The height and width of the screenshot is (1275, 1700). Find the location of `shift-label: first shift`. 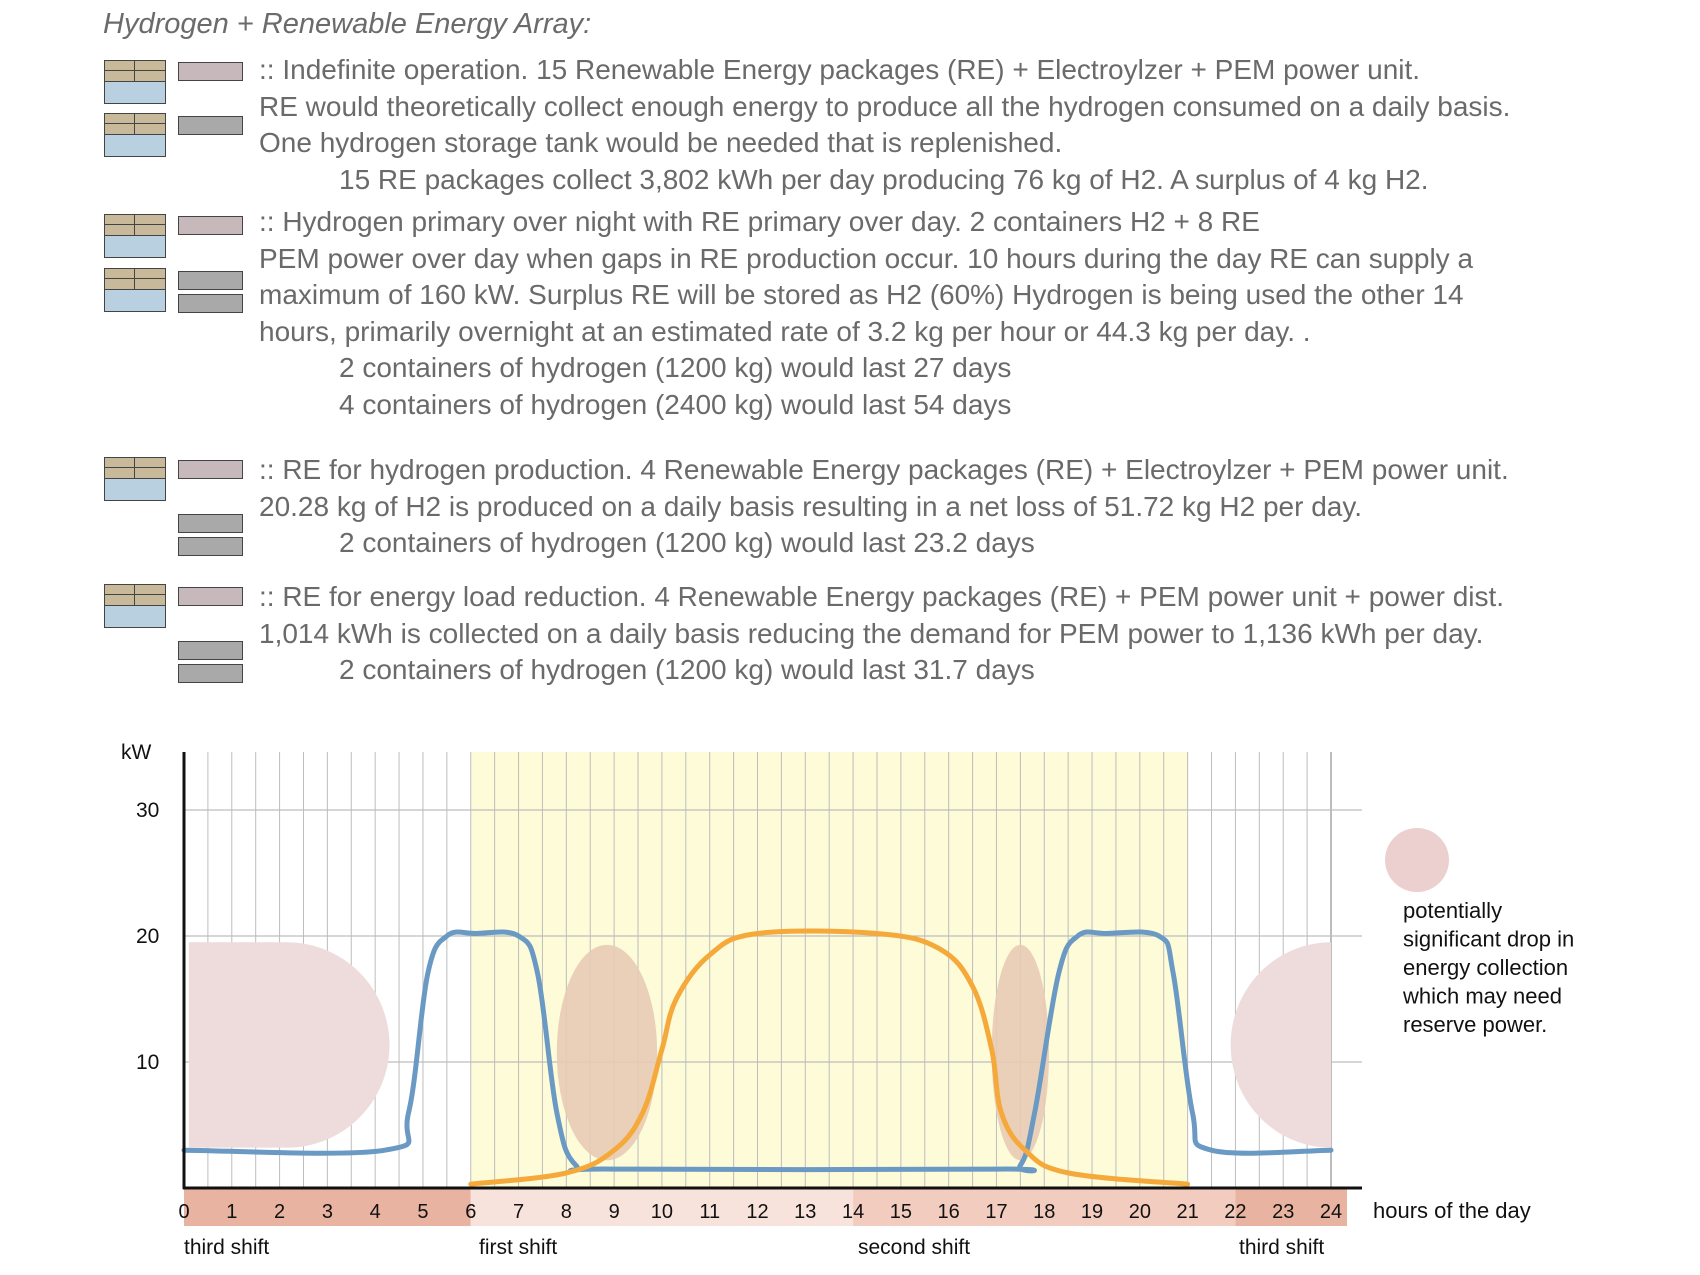

shift-label: first shift is located at coordinates (518, 1247).